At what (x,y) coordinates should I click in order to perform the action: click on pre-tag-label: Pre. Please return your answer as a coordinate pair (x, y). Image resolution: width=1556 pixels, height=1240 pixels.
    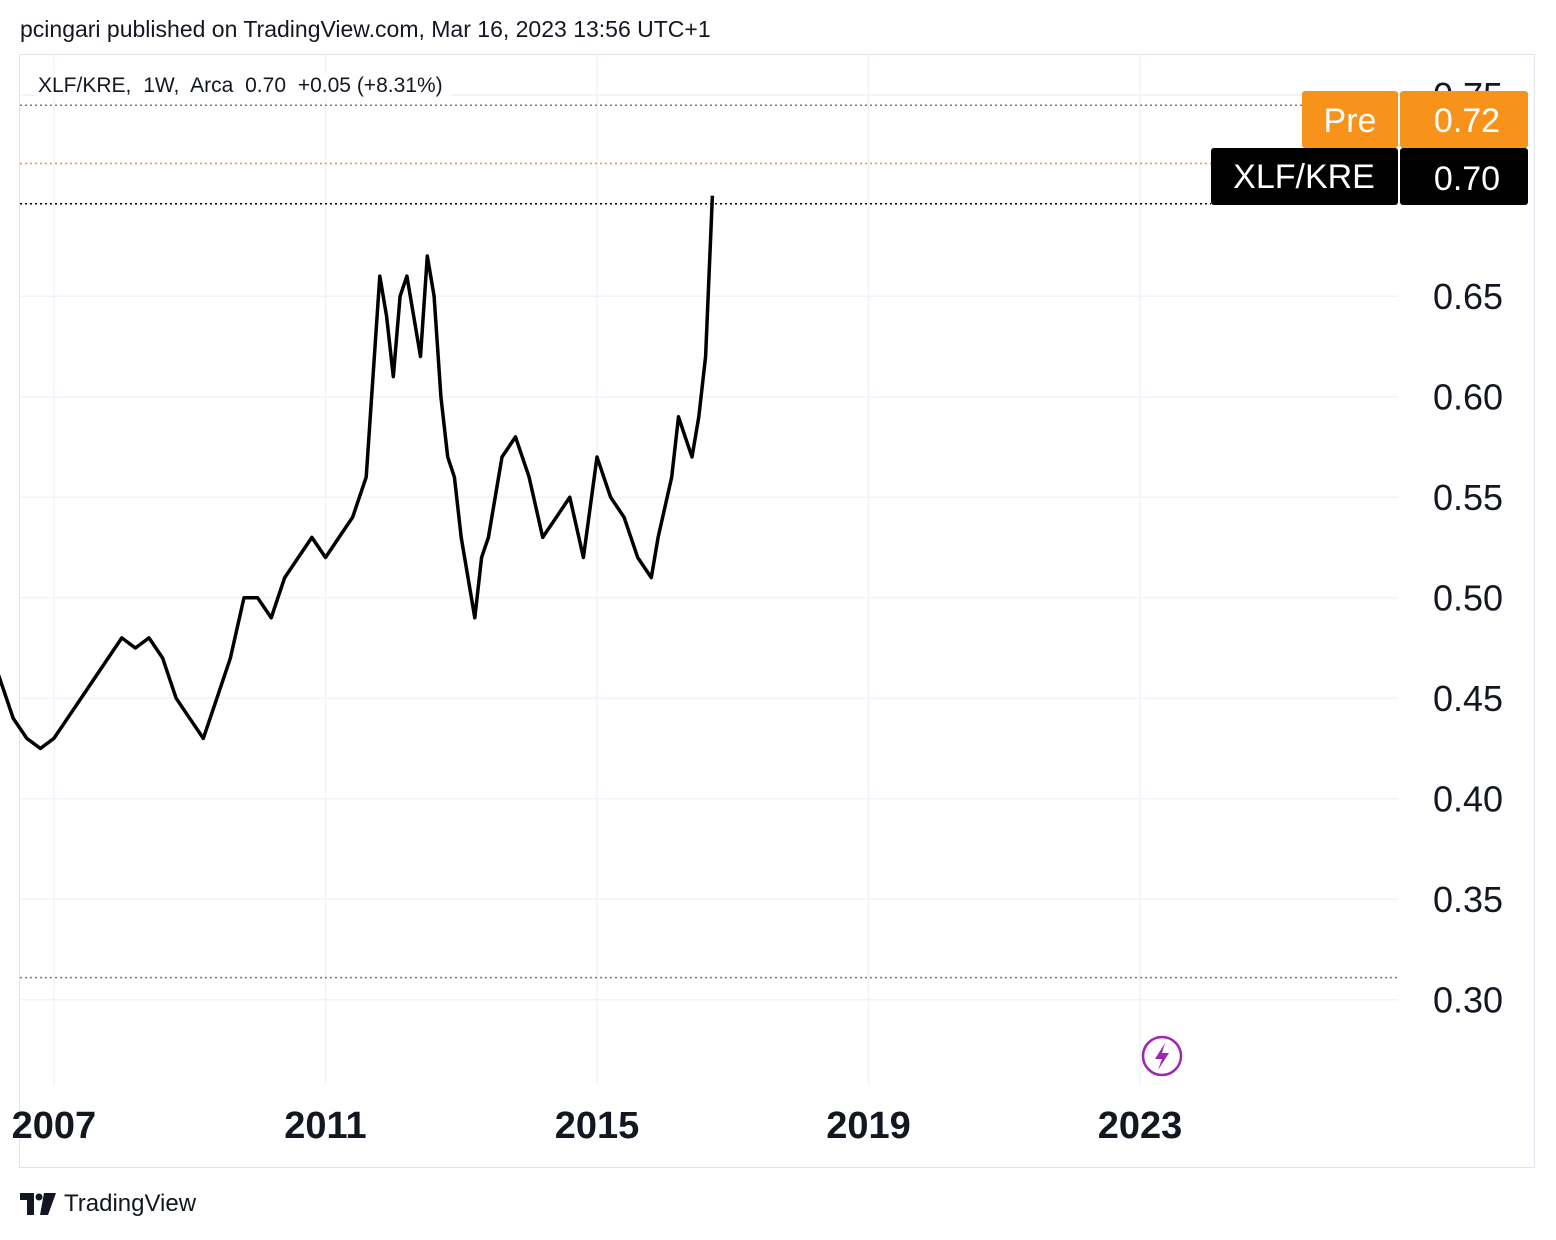
    Looking at the image, I should click on (1350, 121).